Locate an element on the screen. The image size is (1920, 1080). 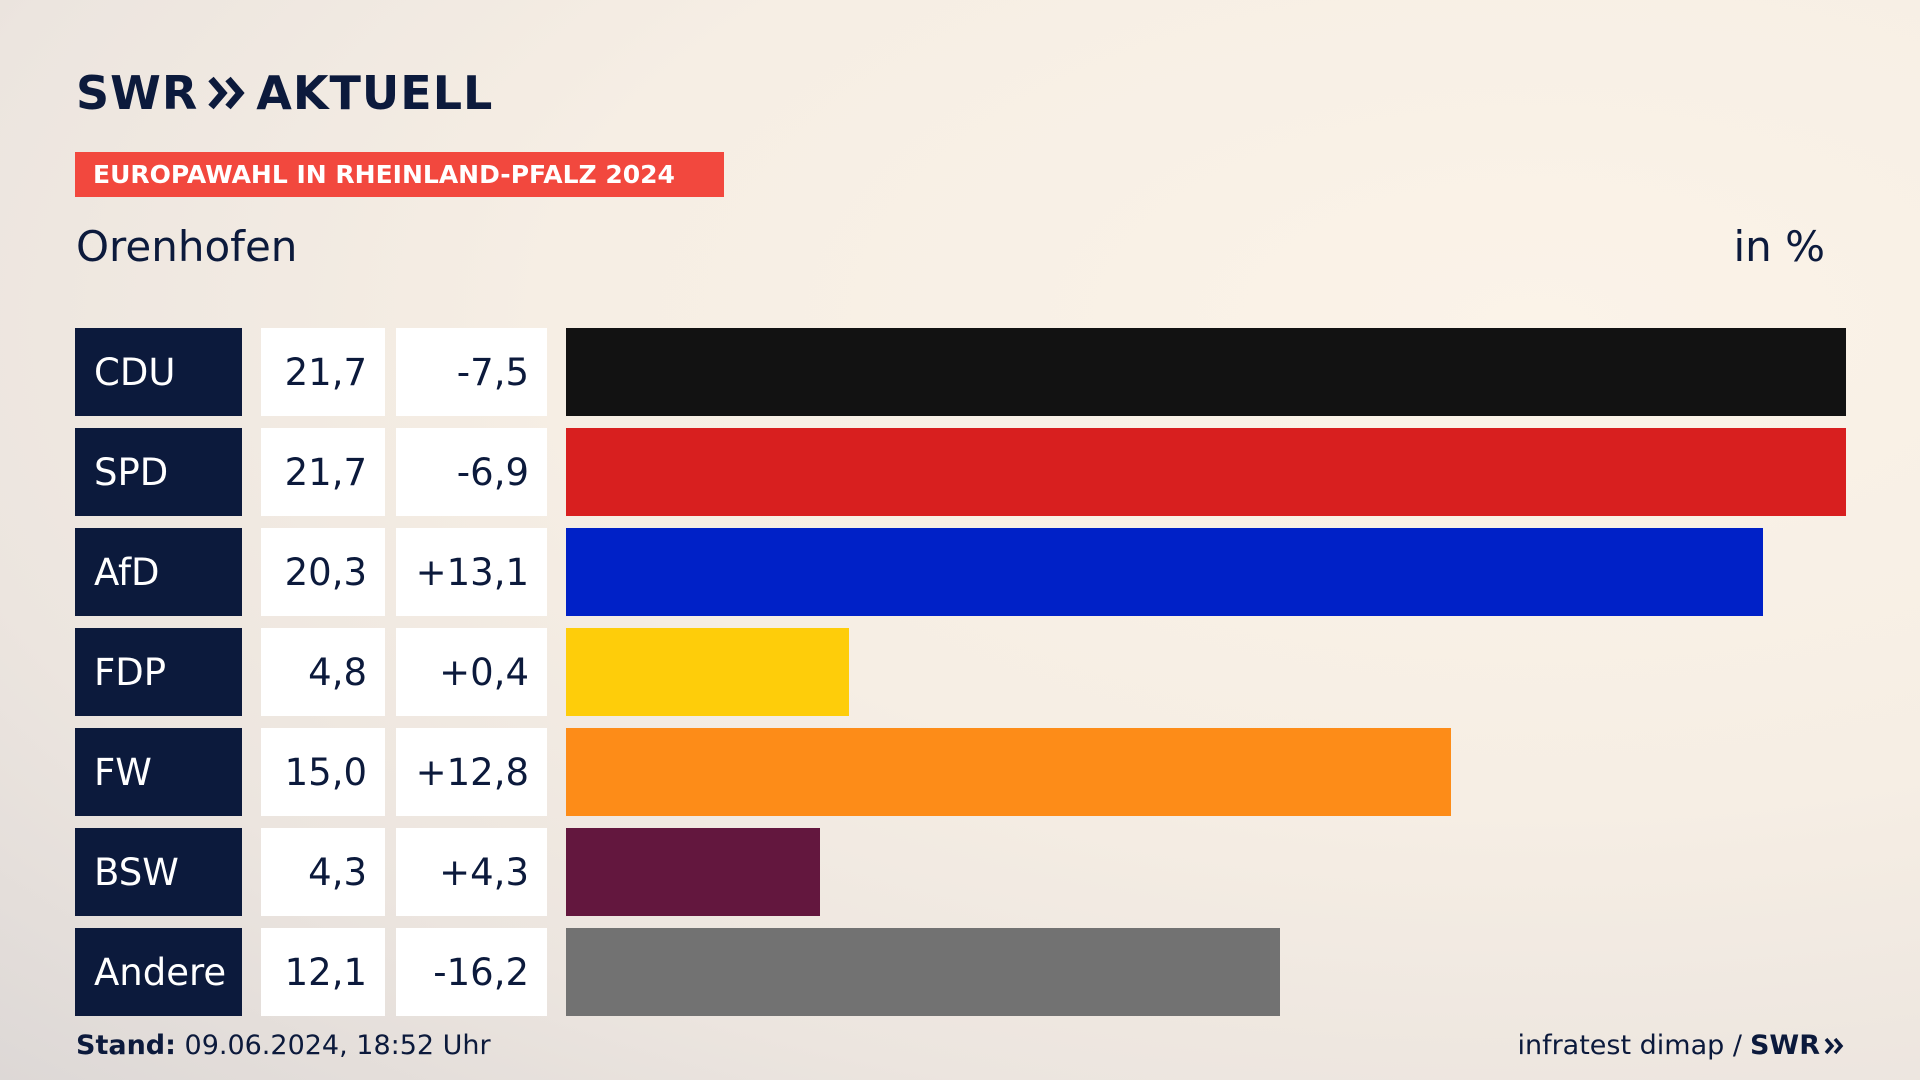
party-label: FDP is located at coordinates (158, 672).